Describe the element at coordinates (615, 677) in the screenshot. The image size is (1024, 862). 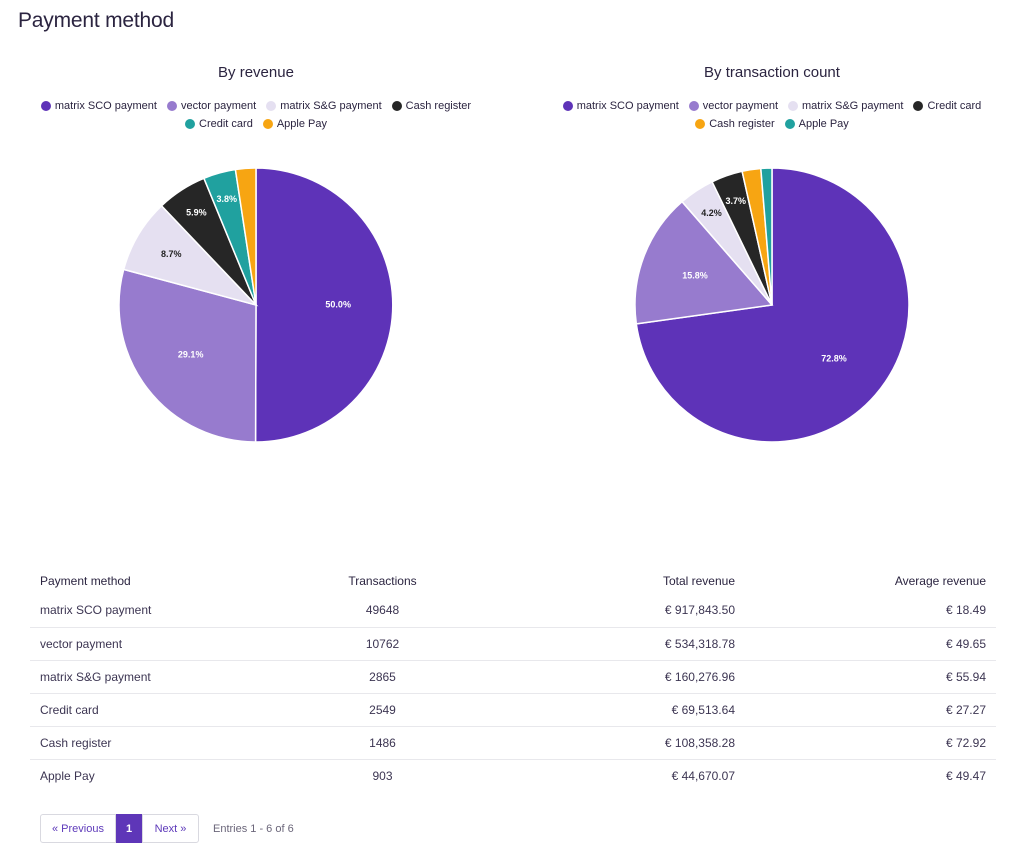
I see `cell-total-revenue: € 160,276.96` at that location.